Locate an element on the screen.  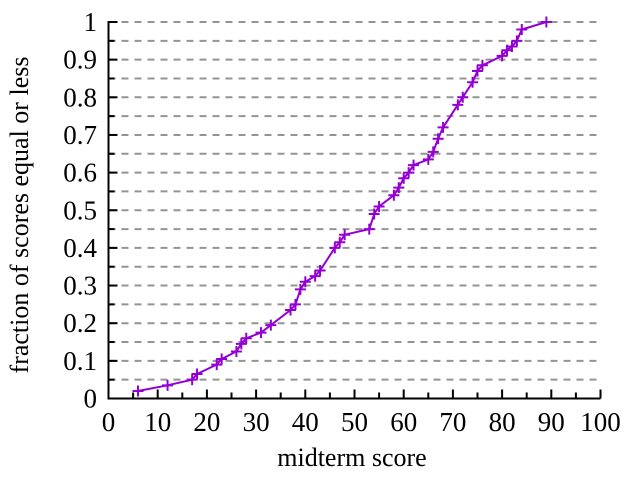
x-tick-label: 100 is located at coordinates (600, 422).